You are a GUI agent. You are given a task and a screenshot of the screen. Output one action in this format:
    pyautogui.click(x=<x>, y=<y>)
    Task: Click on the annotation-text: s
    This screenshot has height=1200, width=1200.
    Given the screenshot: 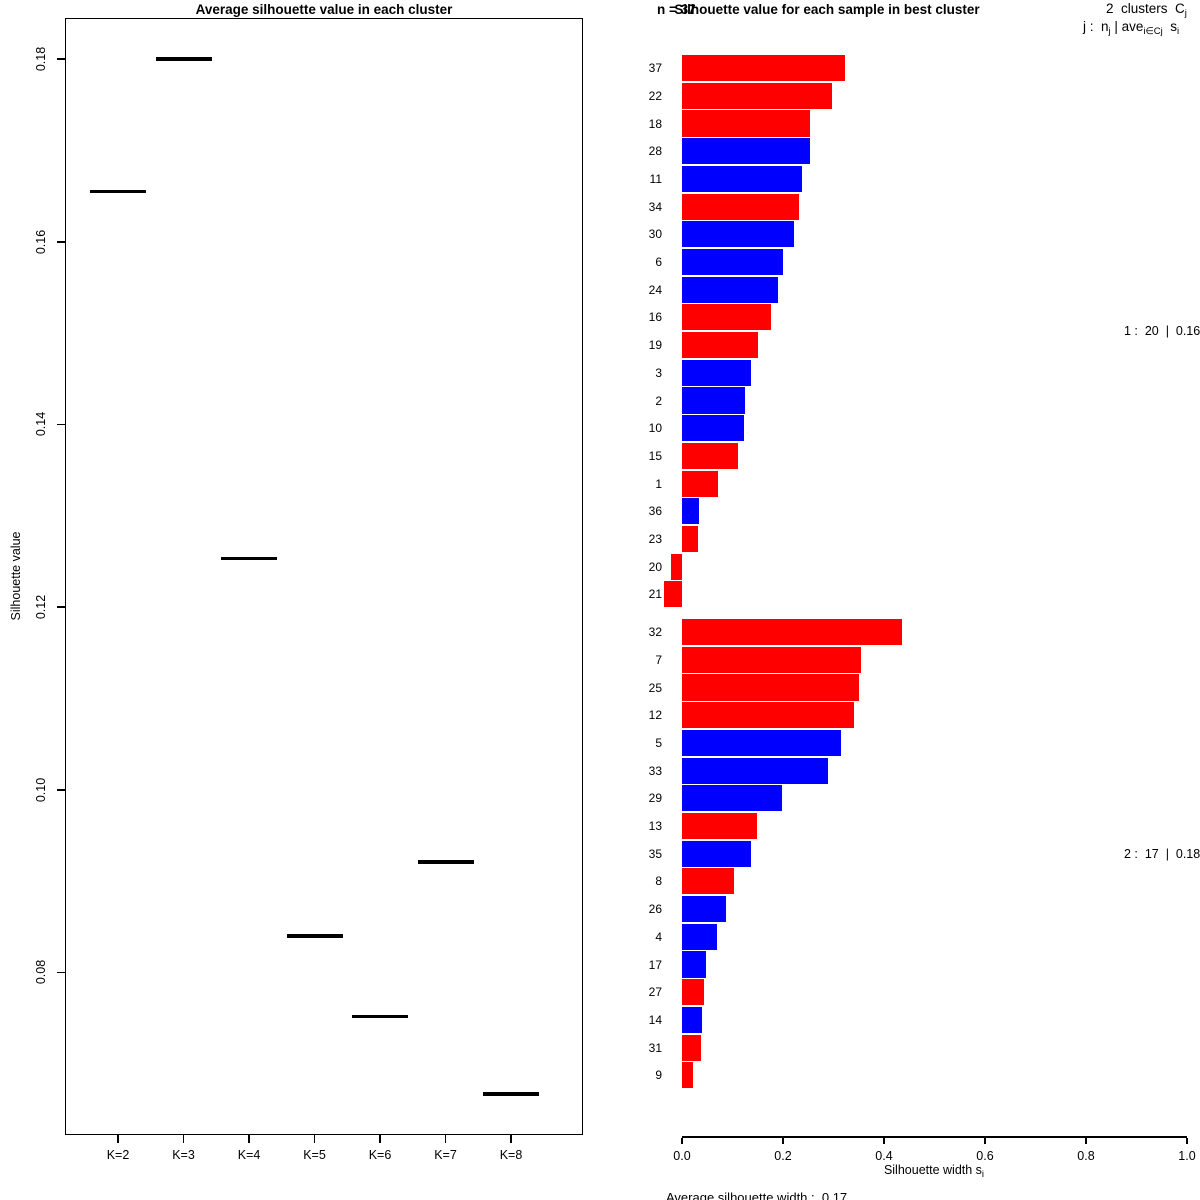 What is the action you would take?
    pyautogui.click(x=1170, y=26)
    